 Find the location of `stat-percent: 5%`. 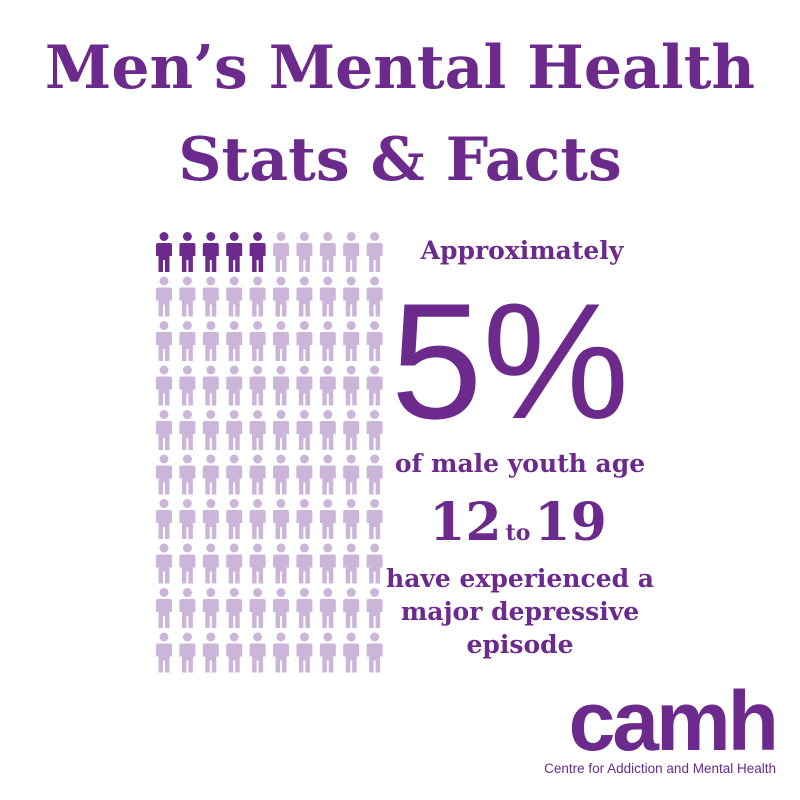

stat-percent: 5% is located at coordinates (510, 361).